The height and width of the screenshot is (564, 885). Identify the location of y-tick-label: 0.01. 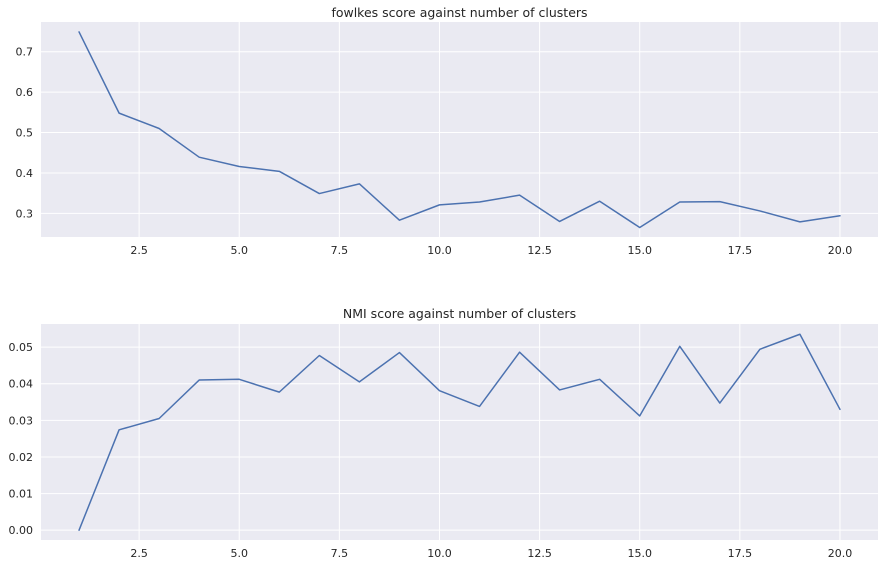
(21, 494).